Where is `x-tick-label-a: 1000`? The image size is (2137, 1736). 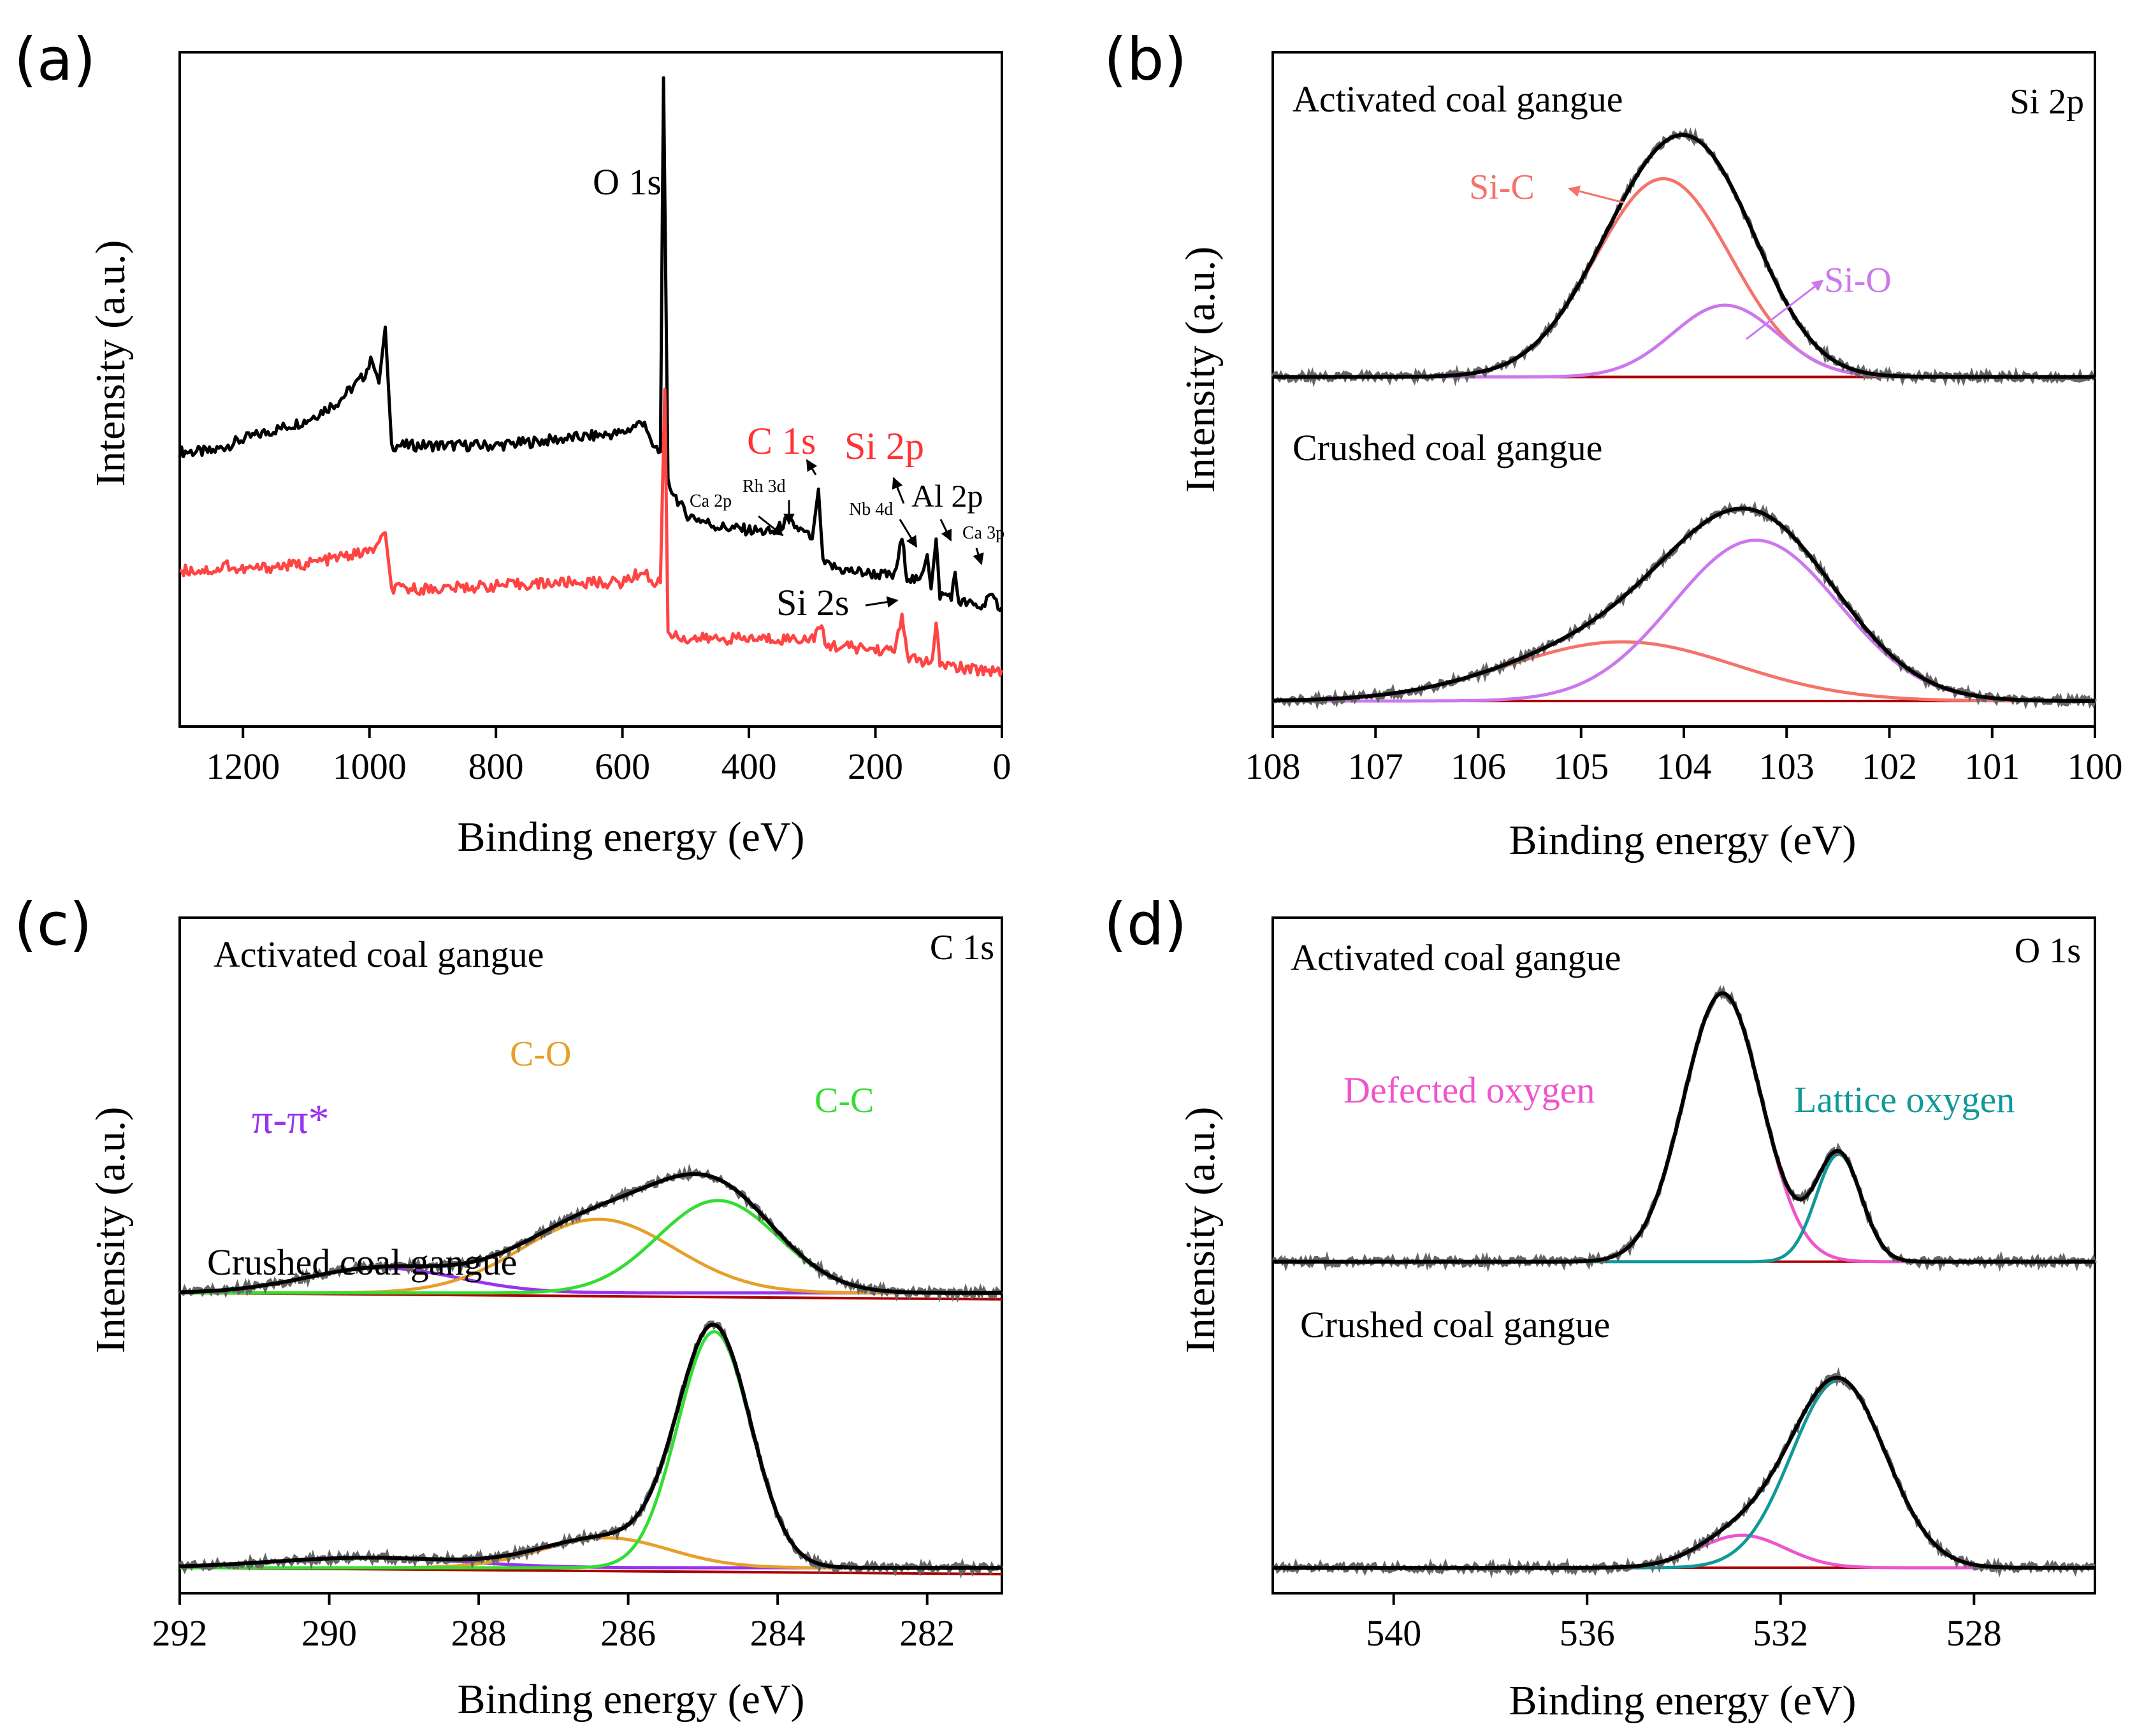
x-tick-label-a: 1000 is located at coordinates (370, 766).